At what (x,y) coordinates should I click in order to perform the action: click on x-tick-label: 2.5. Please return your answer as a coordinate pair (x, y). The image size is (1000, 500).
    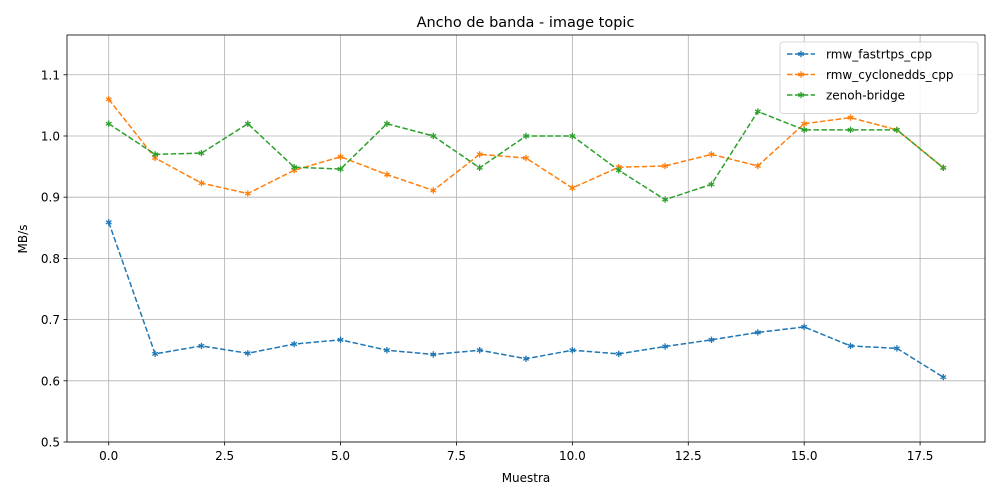
    Looking at the image, I should click on (224, 456).